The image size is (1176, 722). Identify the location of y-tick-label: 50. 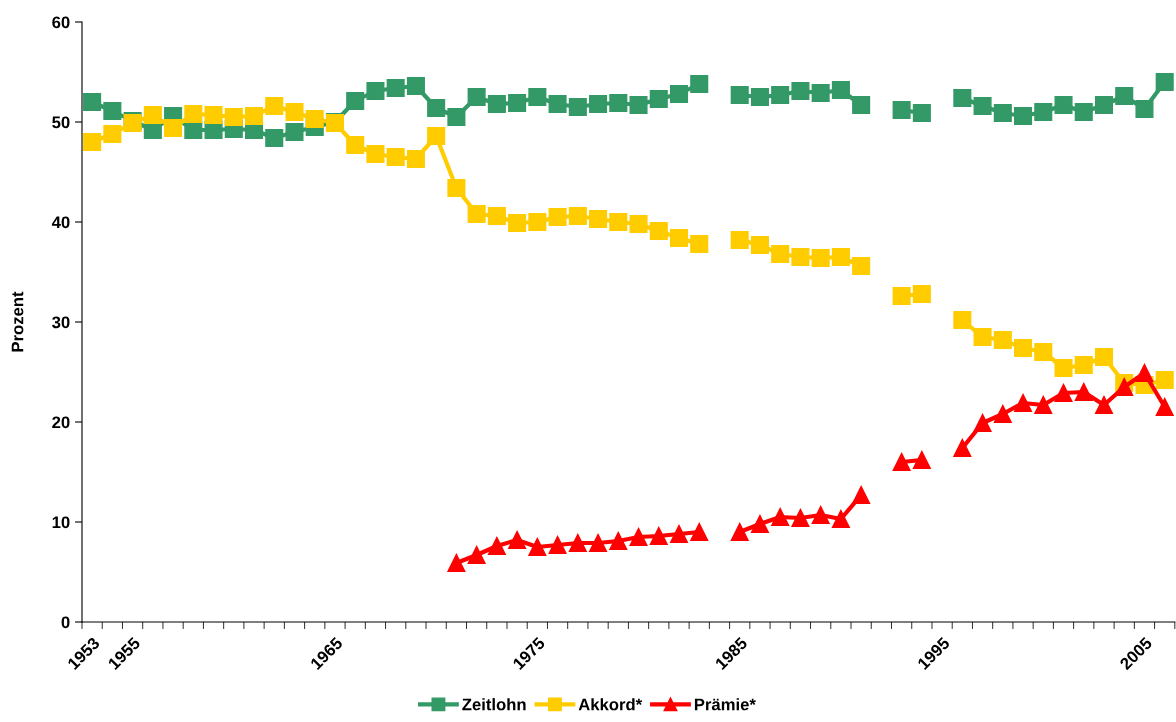
(61, 122).